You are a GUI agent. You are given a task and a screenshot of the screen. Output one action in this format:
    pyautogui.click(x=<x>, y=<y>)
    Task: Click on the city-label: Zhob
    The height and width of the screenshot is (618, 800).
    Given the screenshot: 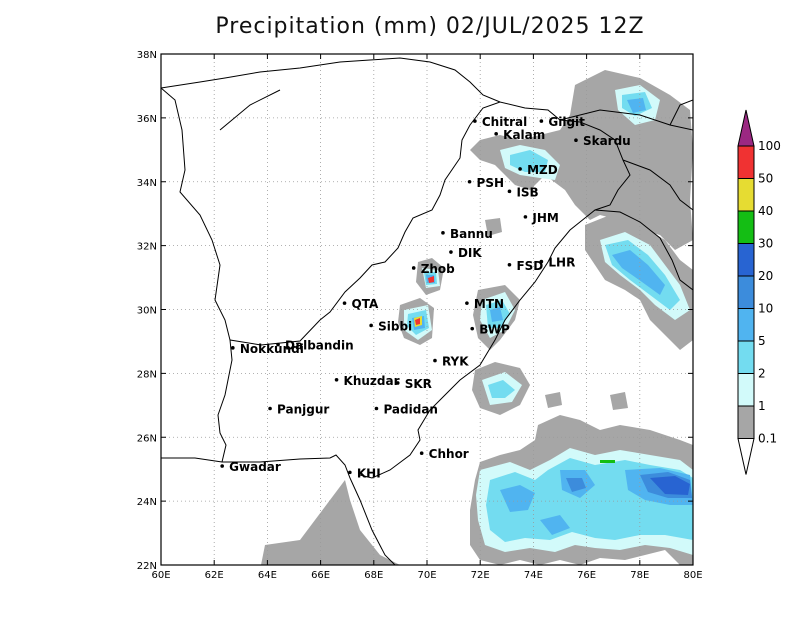 What is the action you would take?
    pyautogui.click(x=438, y=269)
    